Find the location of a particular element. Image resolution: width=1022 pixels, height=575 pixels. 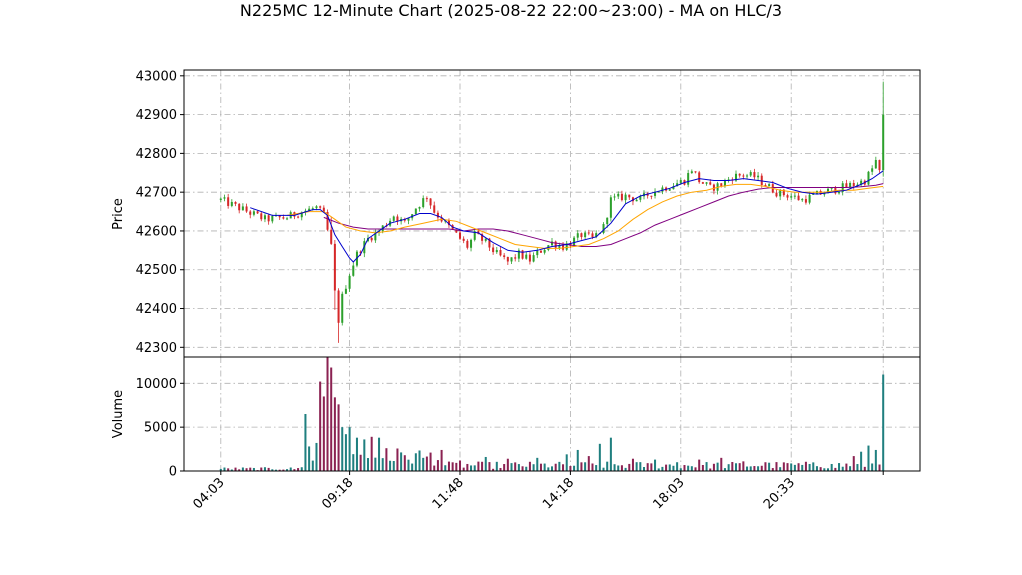

x-tick-label: 14:18 is located at coordinates (558, 493).